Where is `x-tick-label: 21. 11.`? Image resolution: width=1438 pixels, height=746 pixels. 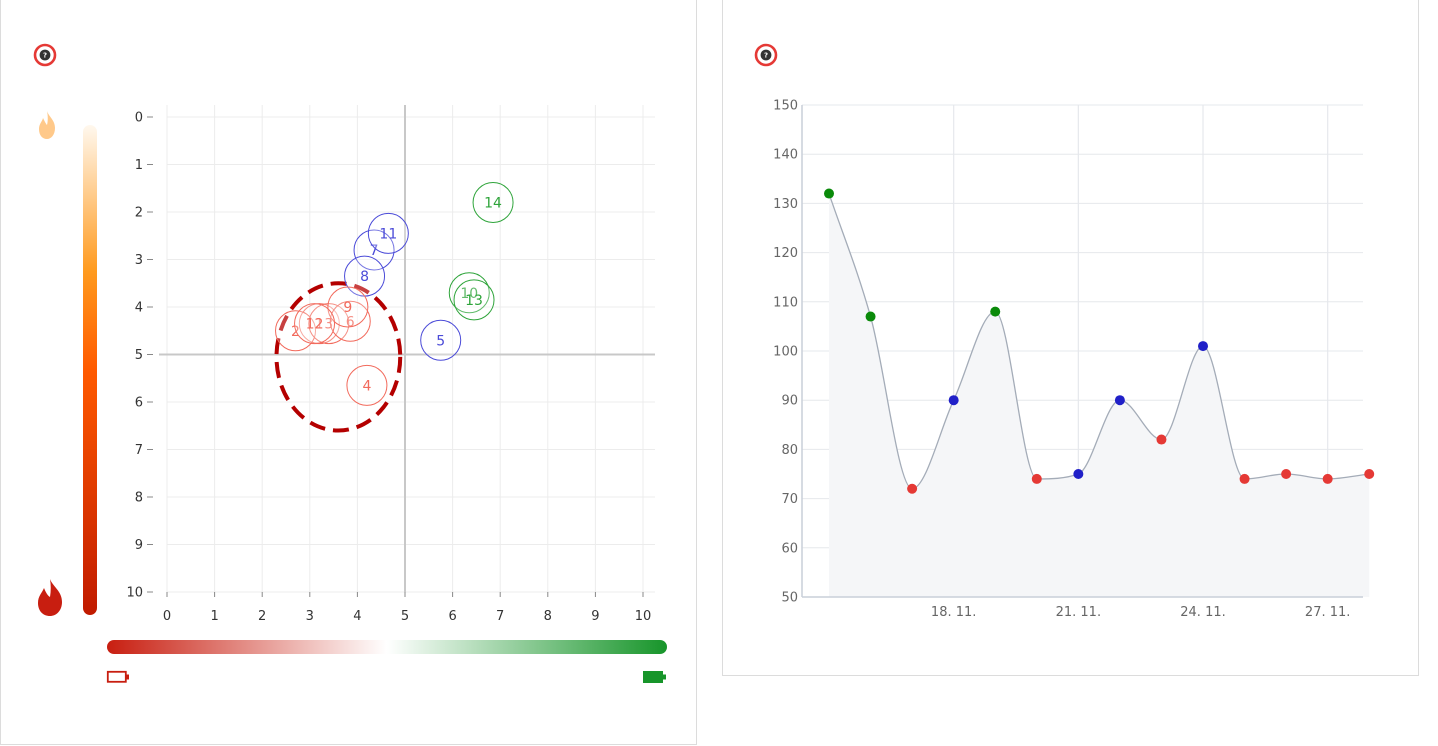 x-tick-label: 21. 11. is located at coordinates (1078, 612).